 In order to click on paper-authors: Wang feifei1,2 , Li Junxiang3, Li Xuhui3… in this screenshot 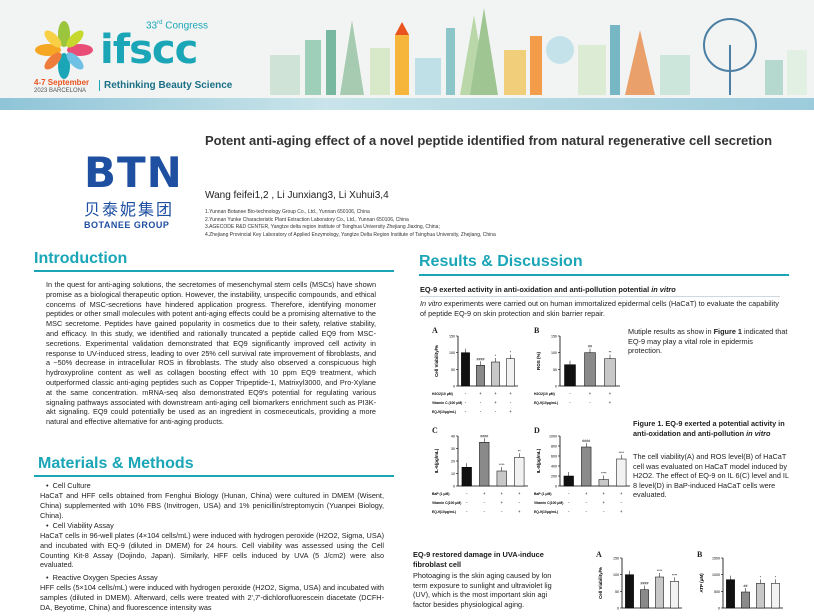, I will do `click(297, 195)`.